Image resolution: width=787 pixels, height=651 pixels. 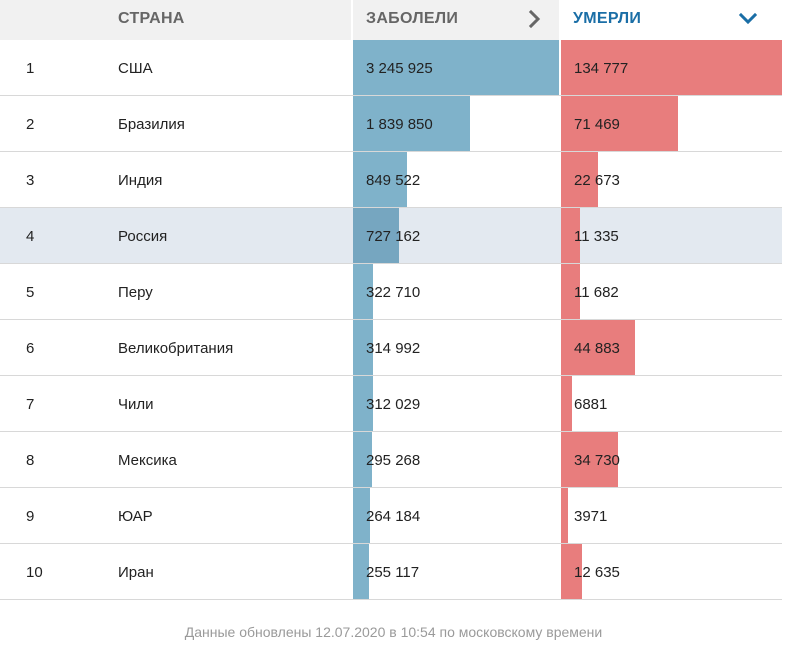 I want to click on table-row: 9 ЮАР 264 184 3971, so click(x=391, y=516).